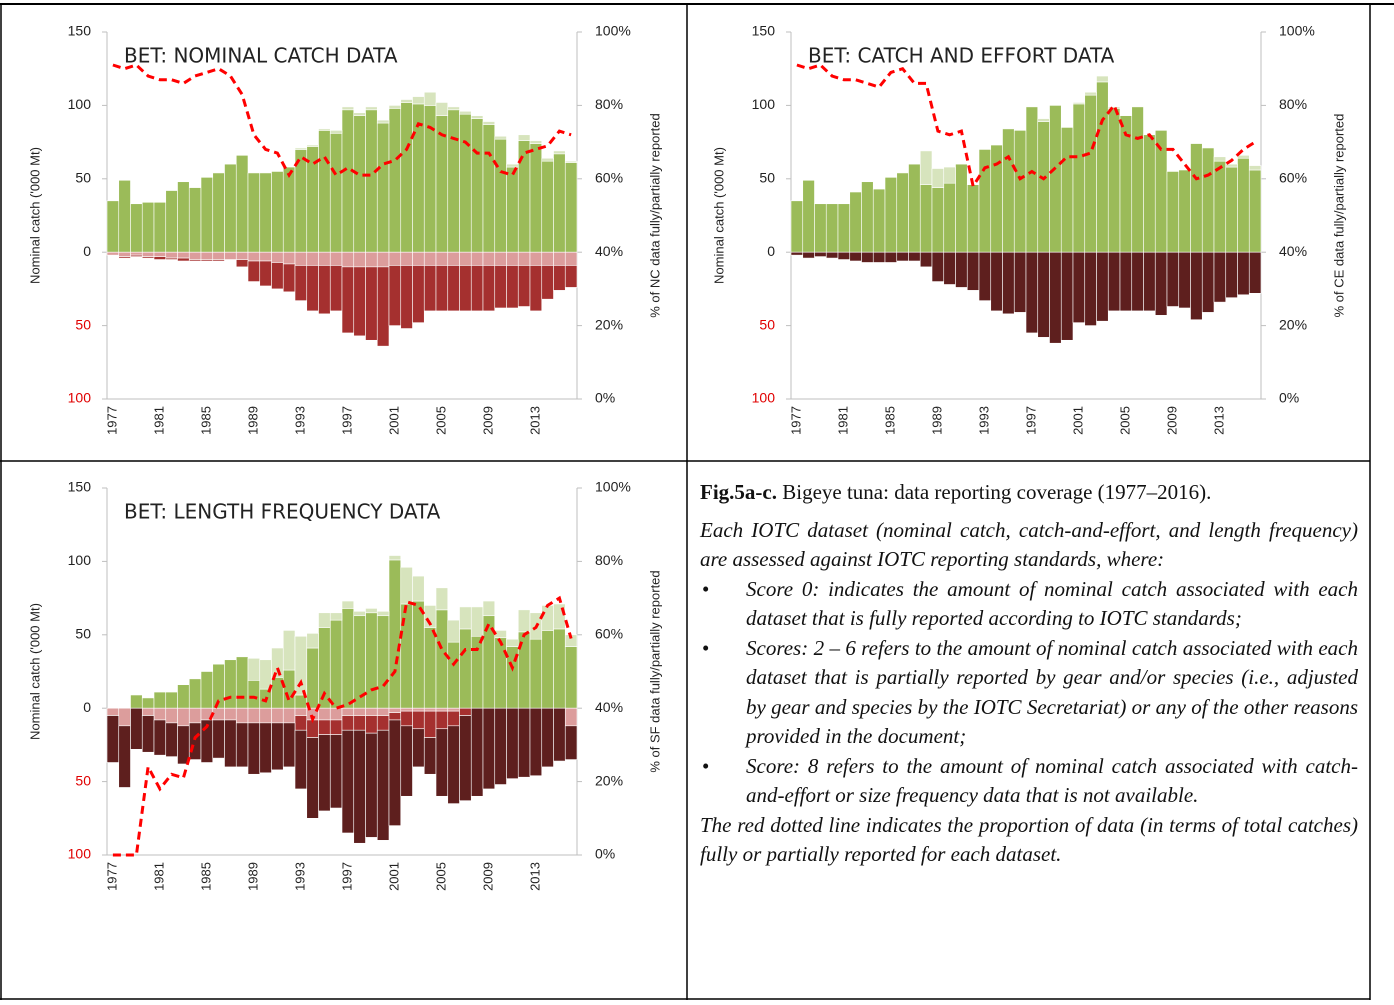 This screenshot has height=1005, width=1394. Describe the element at coordinates (936, 420) in the screenshot. I see `x-tick-label: 1989` at that location.